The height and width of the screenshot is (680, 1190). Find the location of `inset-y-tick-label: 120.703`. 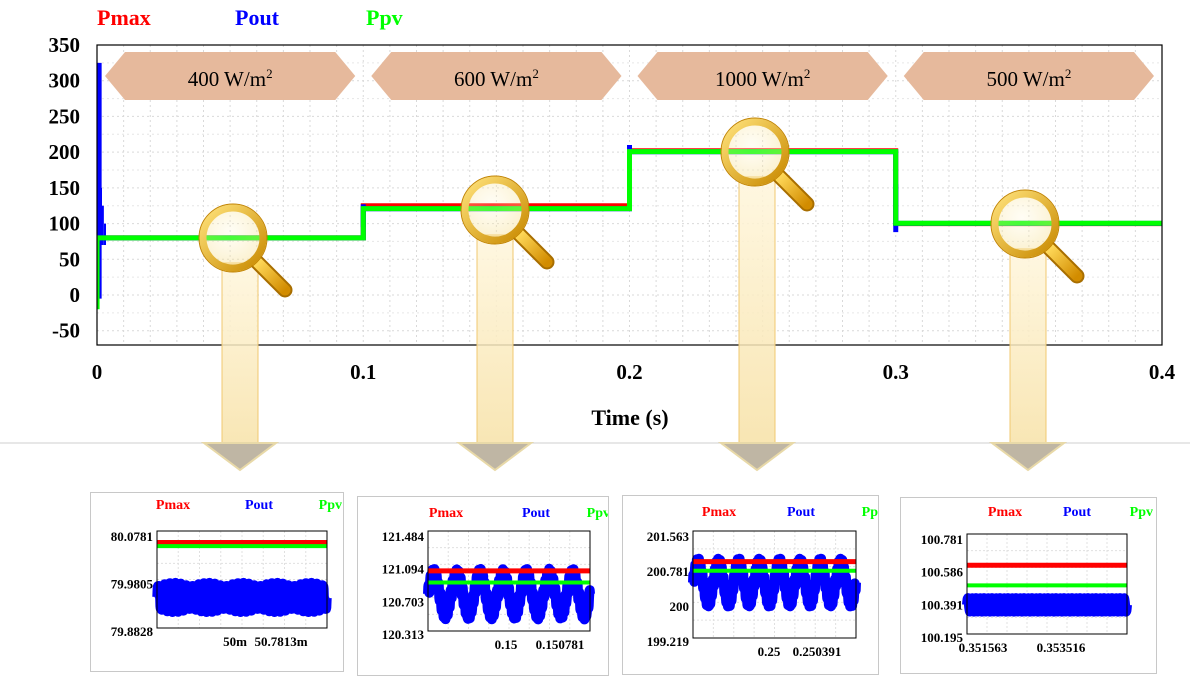

inset-y-tick-label: 120.703 is located at coordinates (403, 601).